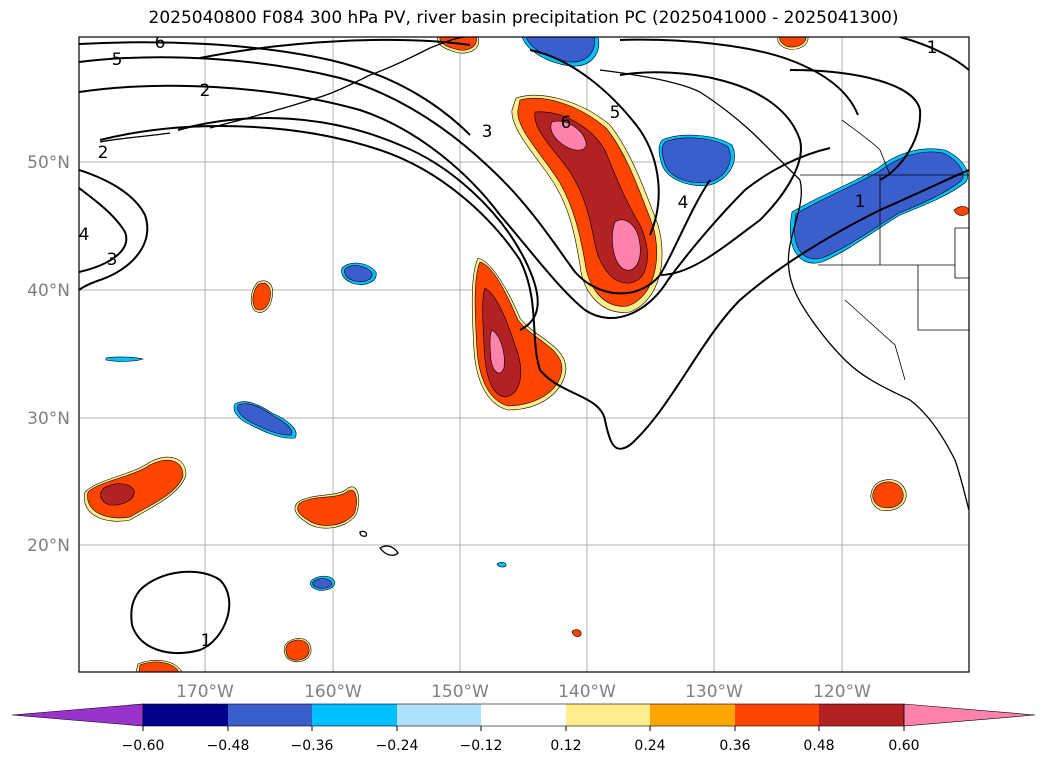 The width and height of the screenshot is (1047, 765). Describe the element at coordinates (333, 692) in the screenshot. I see `lon-label: 160°W` at that location.